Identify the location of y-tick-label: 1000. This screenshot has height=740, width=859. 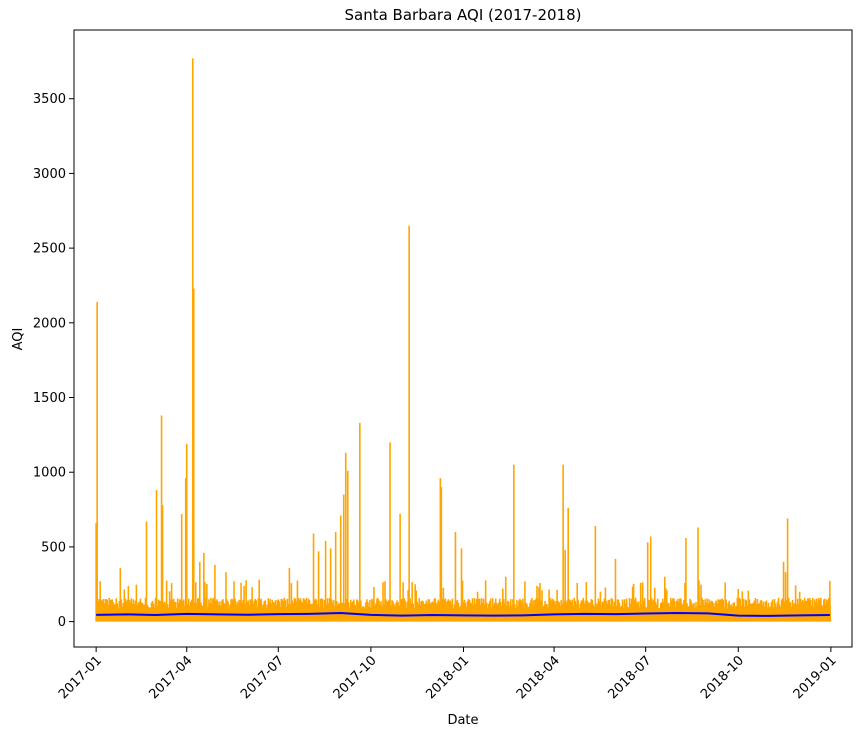
(49, 473).